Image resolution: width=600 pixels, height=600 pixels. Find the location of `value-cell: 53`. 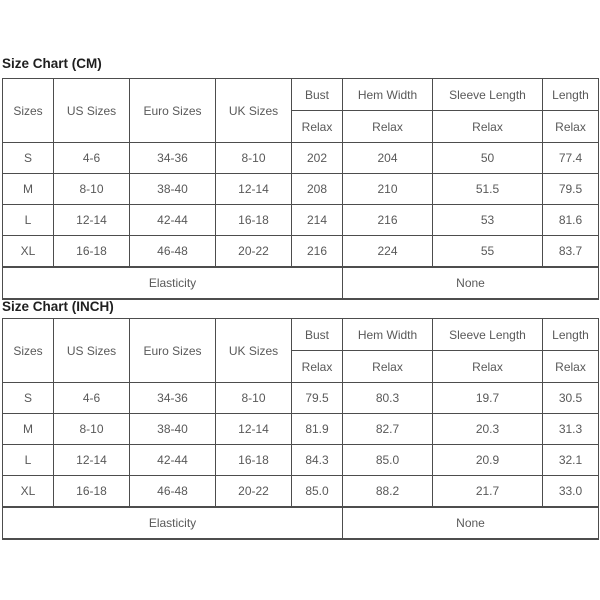

value-cell: 53 is located at coordinates (487, 220).